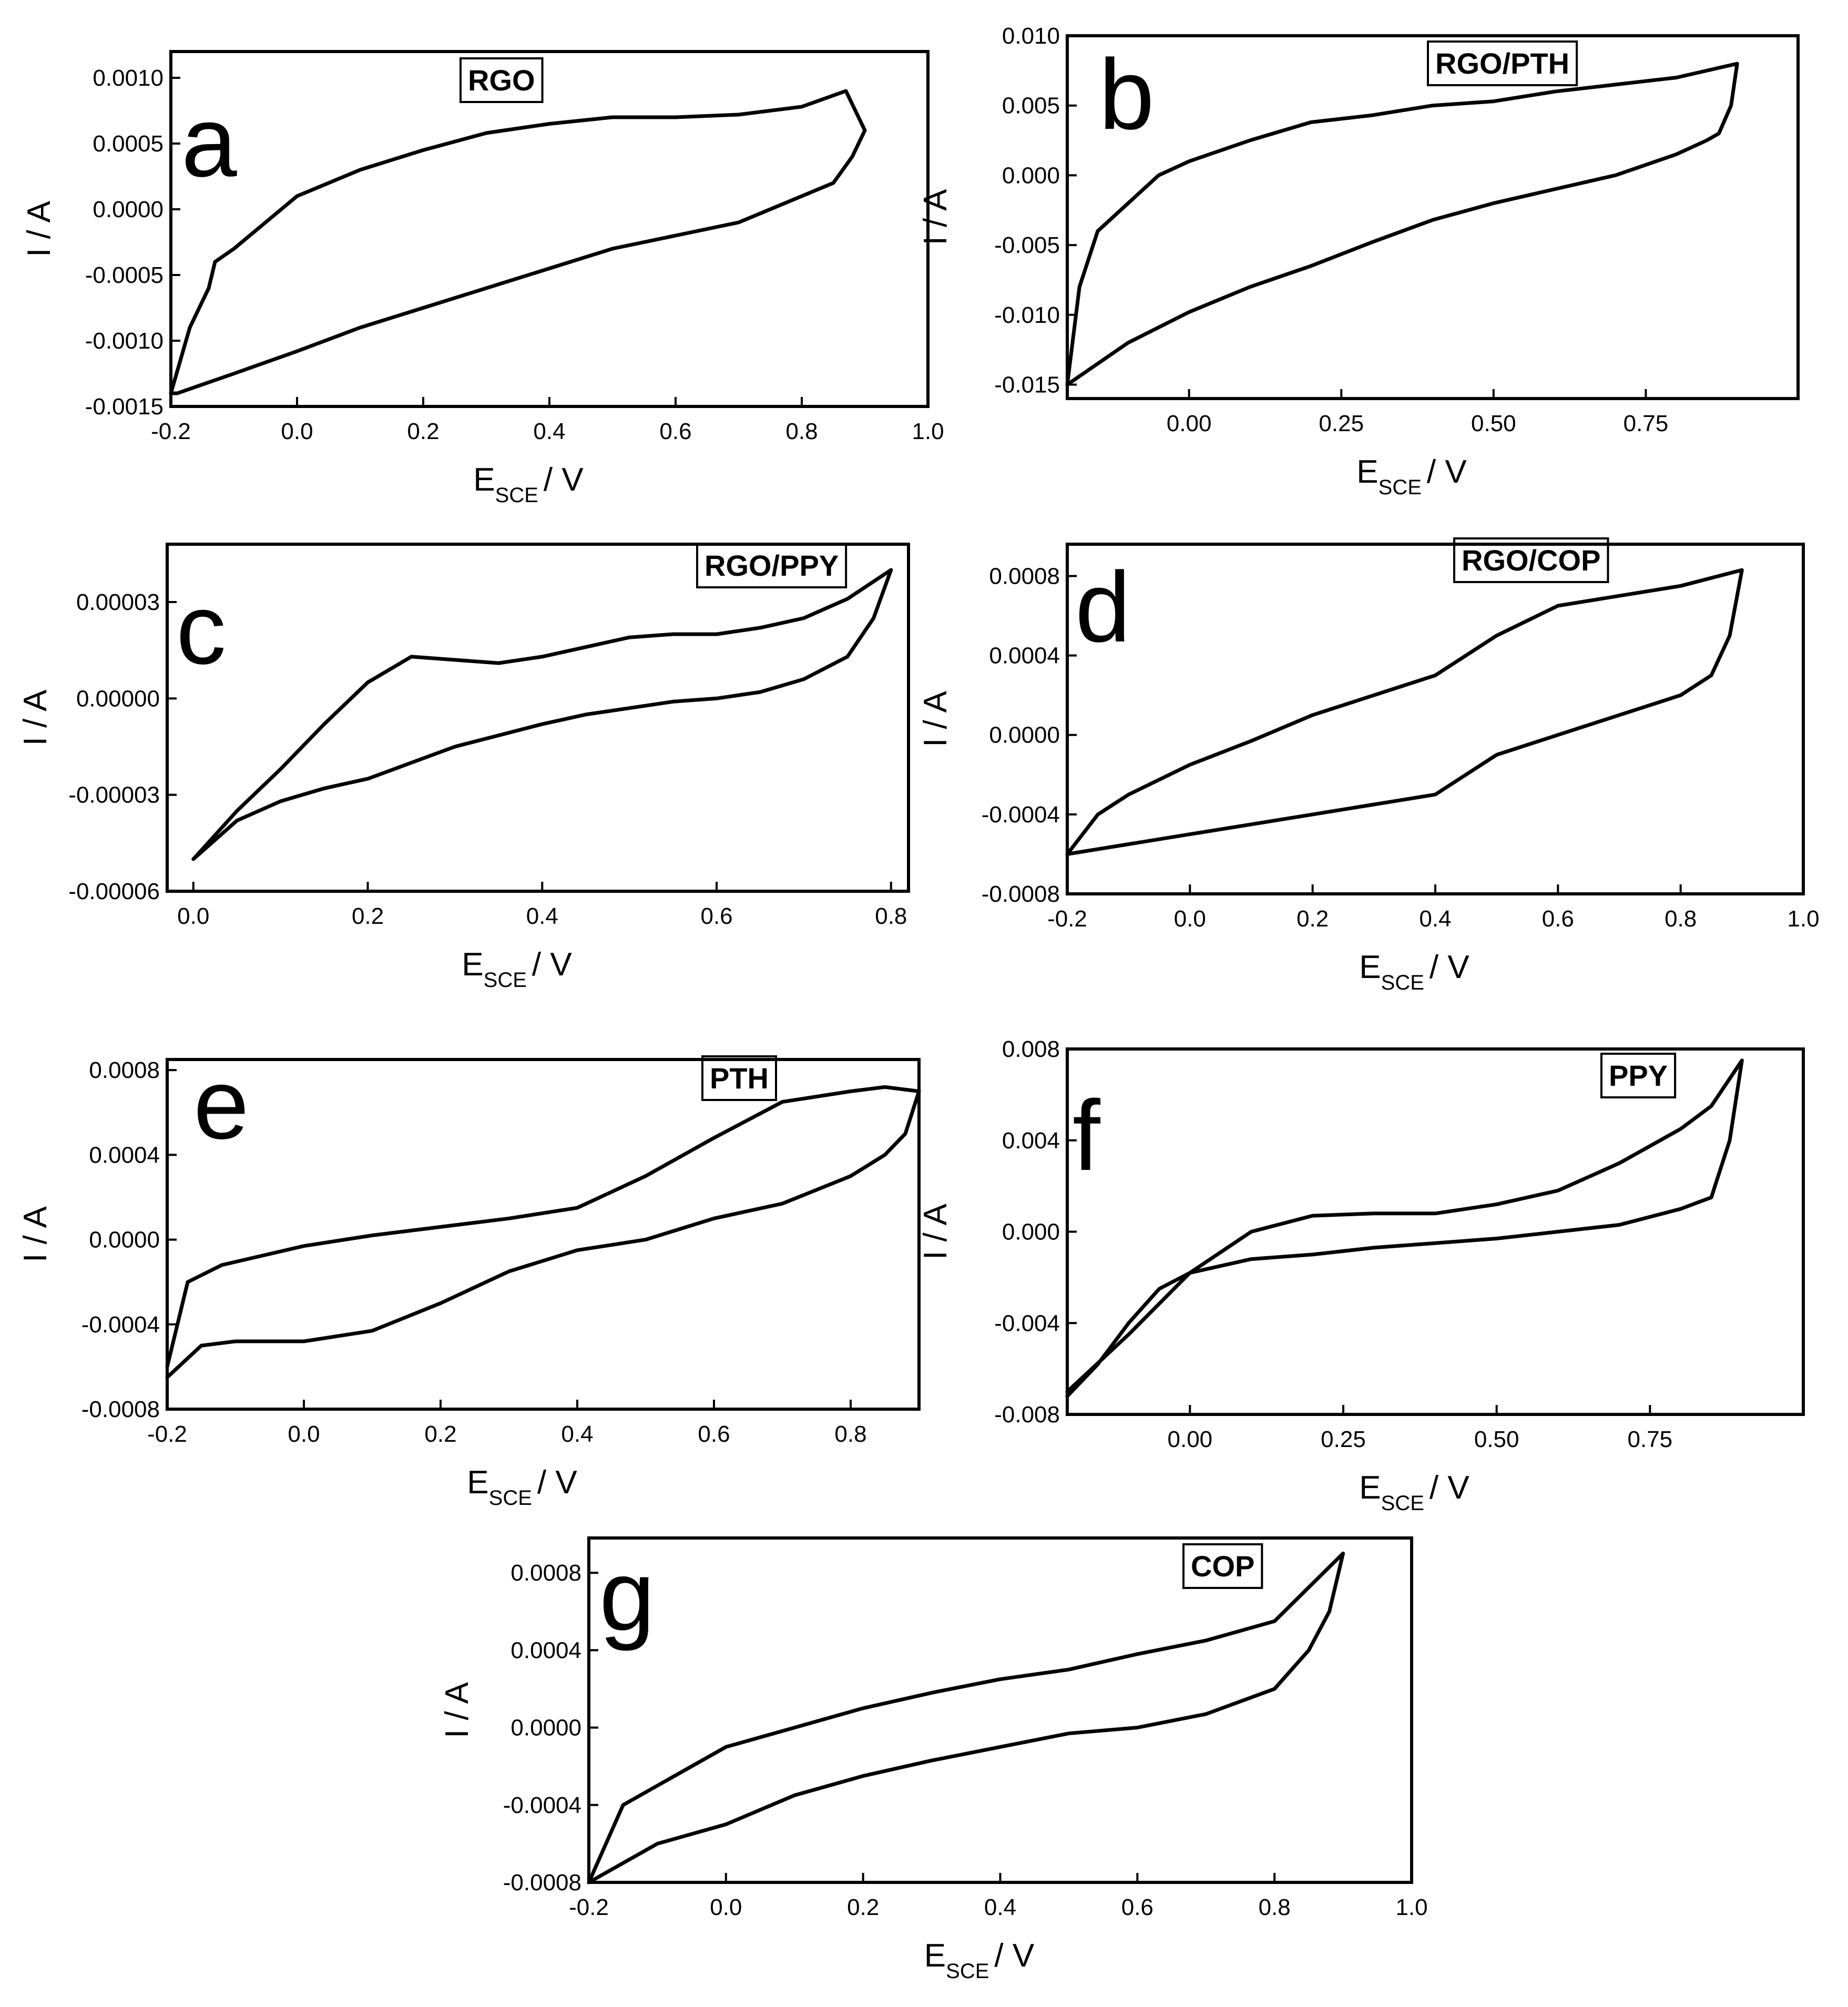 This screenshot has width=1848, height=2007. What do you see at coordinates (627, 1596) in the screenshot?
I see `panel-letter: g` at bounding box center [627, 1596].